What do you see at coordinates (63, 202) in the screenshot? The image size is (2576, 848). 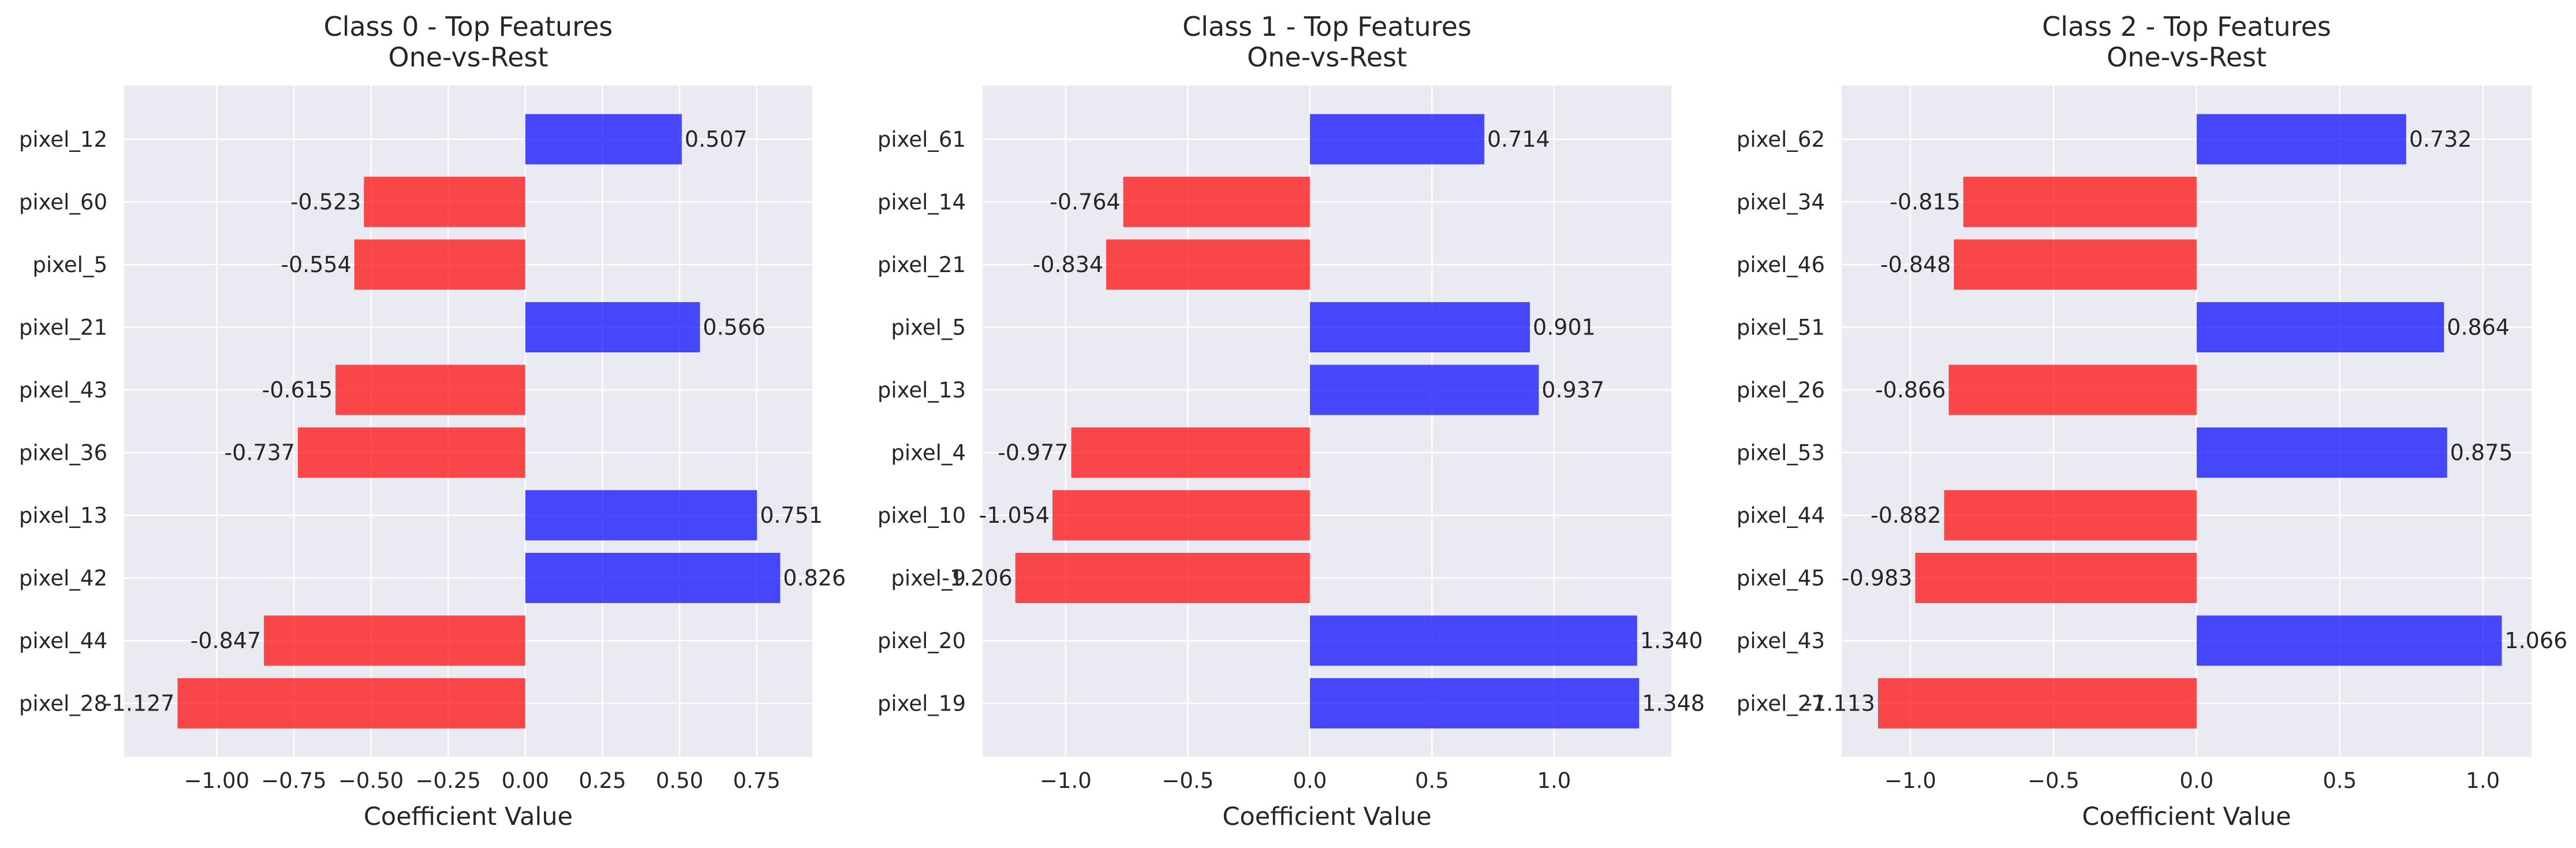 I see `y-tick-label: pixel_60` at bounding box center [63, 202].